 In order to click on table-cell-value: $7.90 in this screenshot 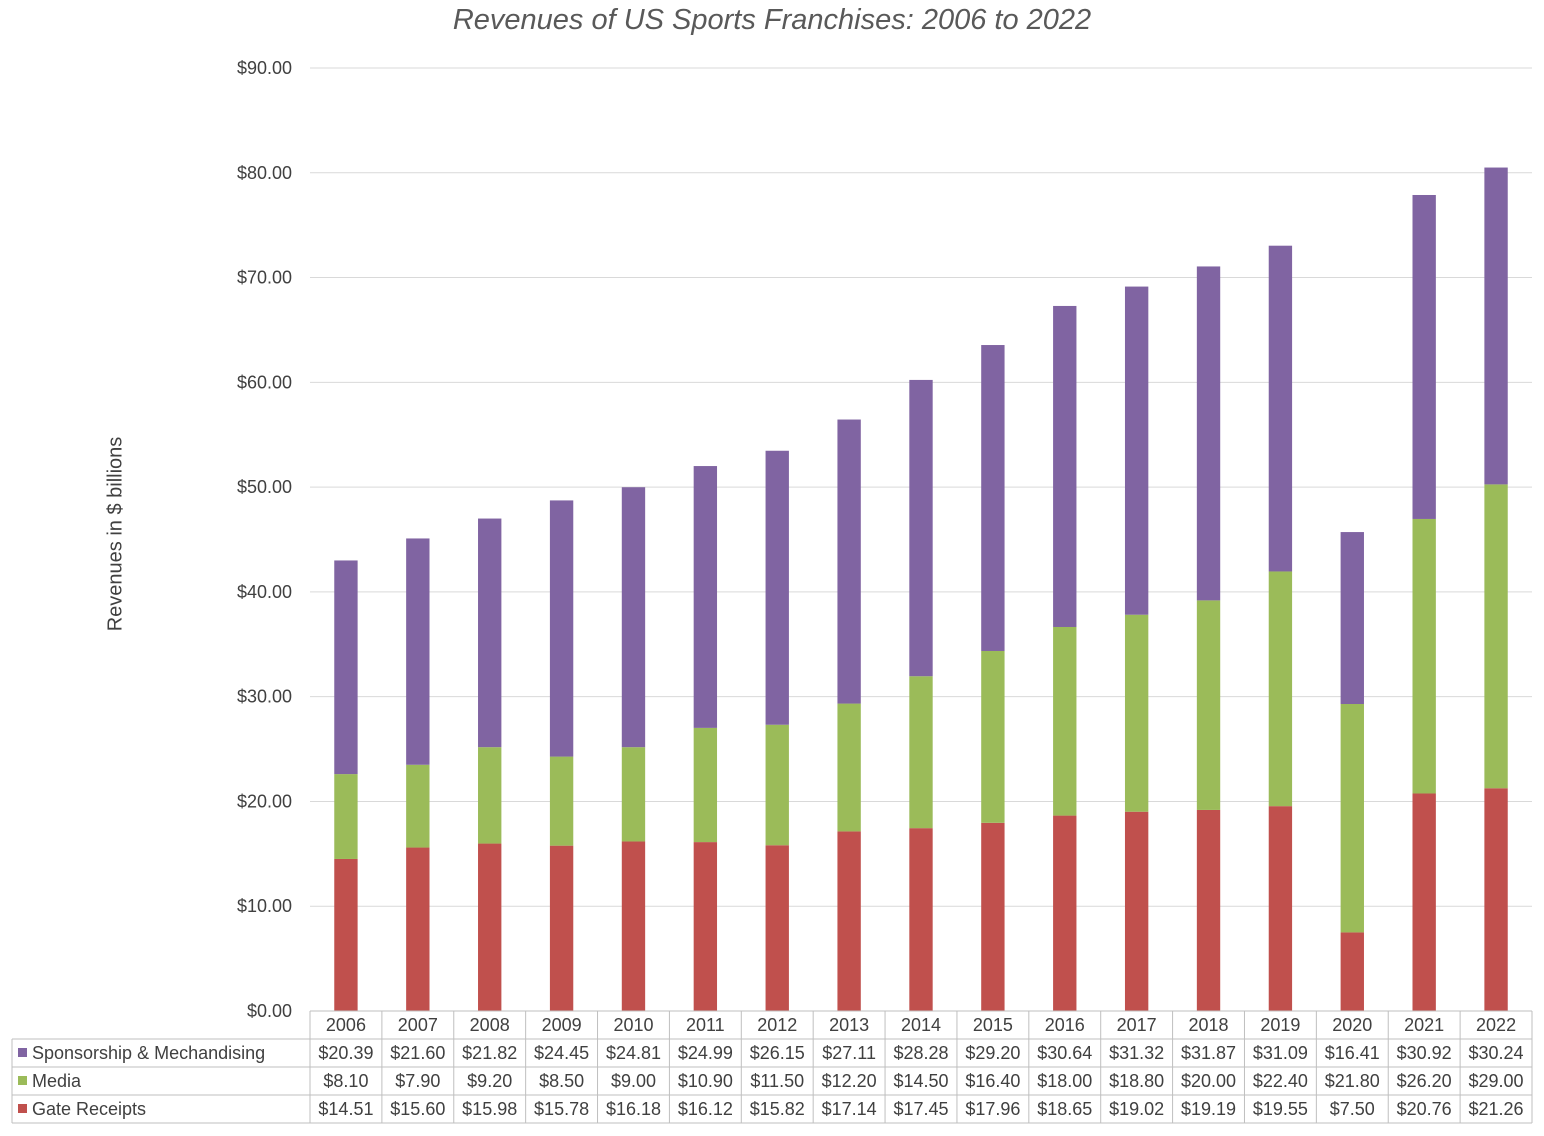, I will do `click(417, 1081)`.